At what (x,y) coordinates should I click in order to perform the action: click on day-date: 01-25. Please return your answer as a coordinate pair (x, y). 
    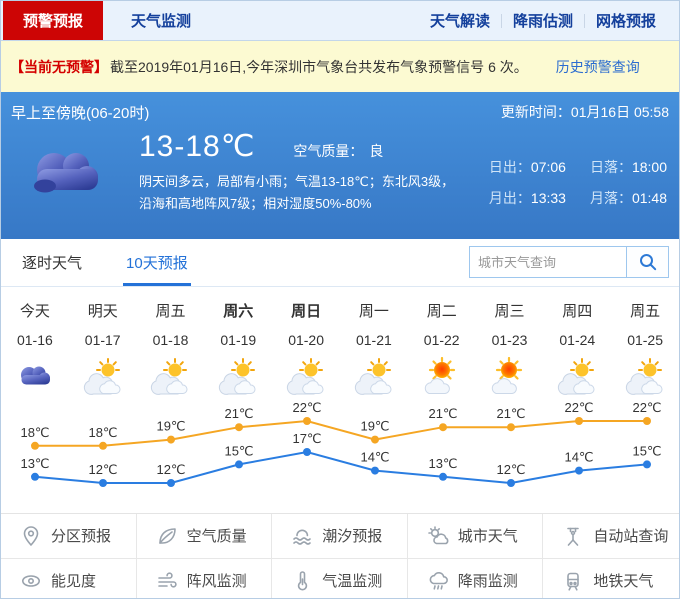
    Looking at the image, I should click on (645, 340).